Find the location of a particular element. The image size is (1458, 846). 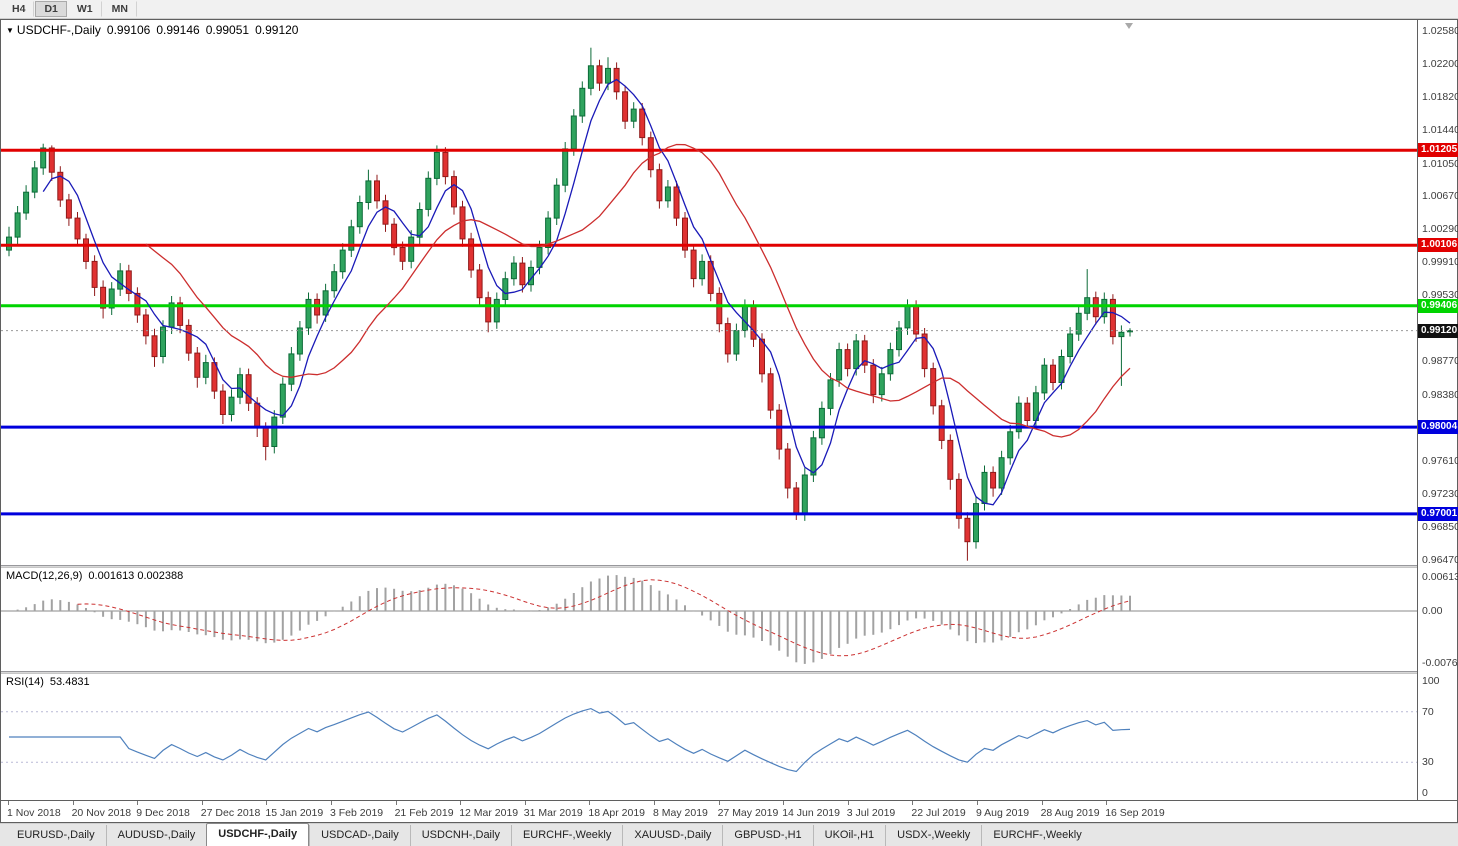

rsi-axis-label: 70 is located at coordinates (1428, 711).